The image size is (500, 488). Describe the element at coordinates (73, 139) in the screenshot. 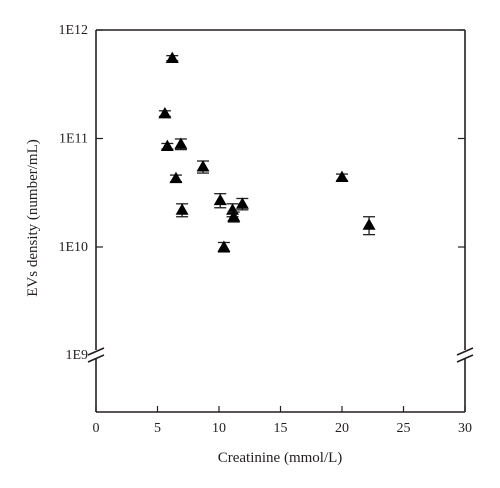

I see `y-tick-label: 1E11` at that location.